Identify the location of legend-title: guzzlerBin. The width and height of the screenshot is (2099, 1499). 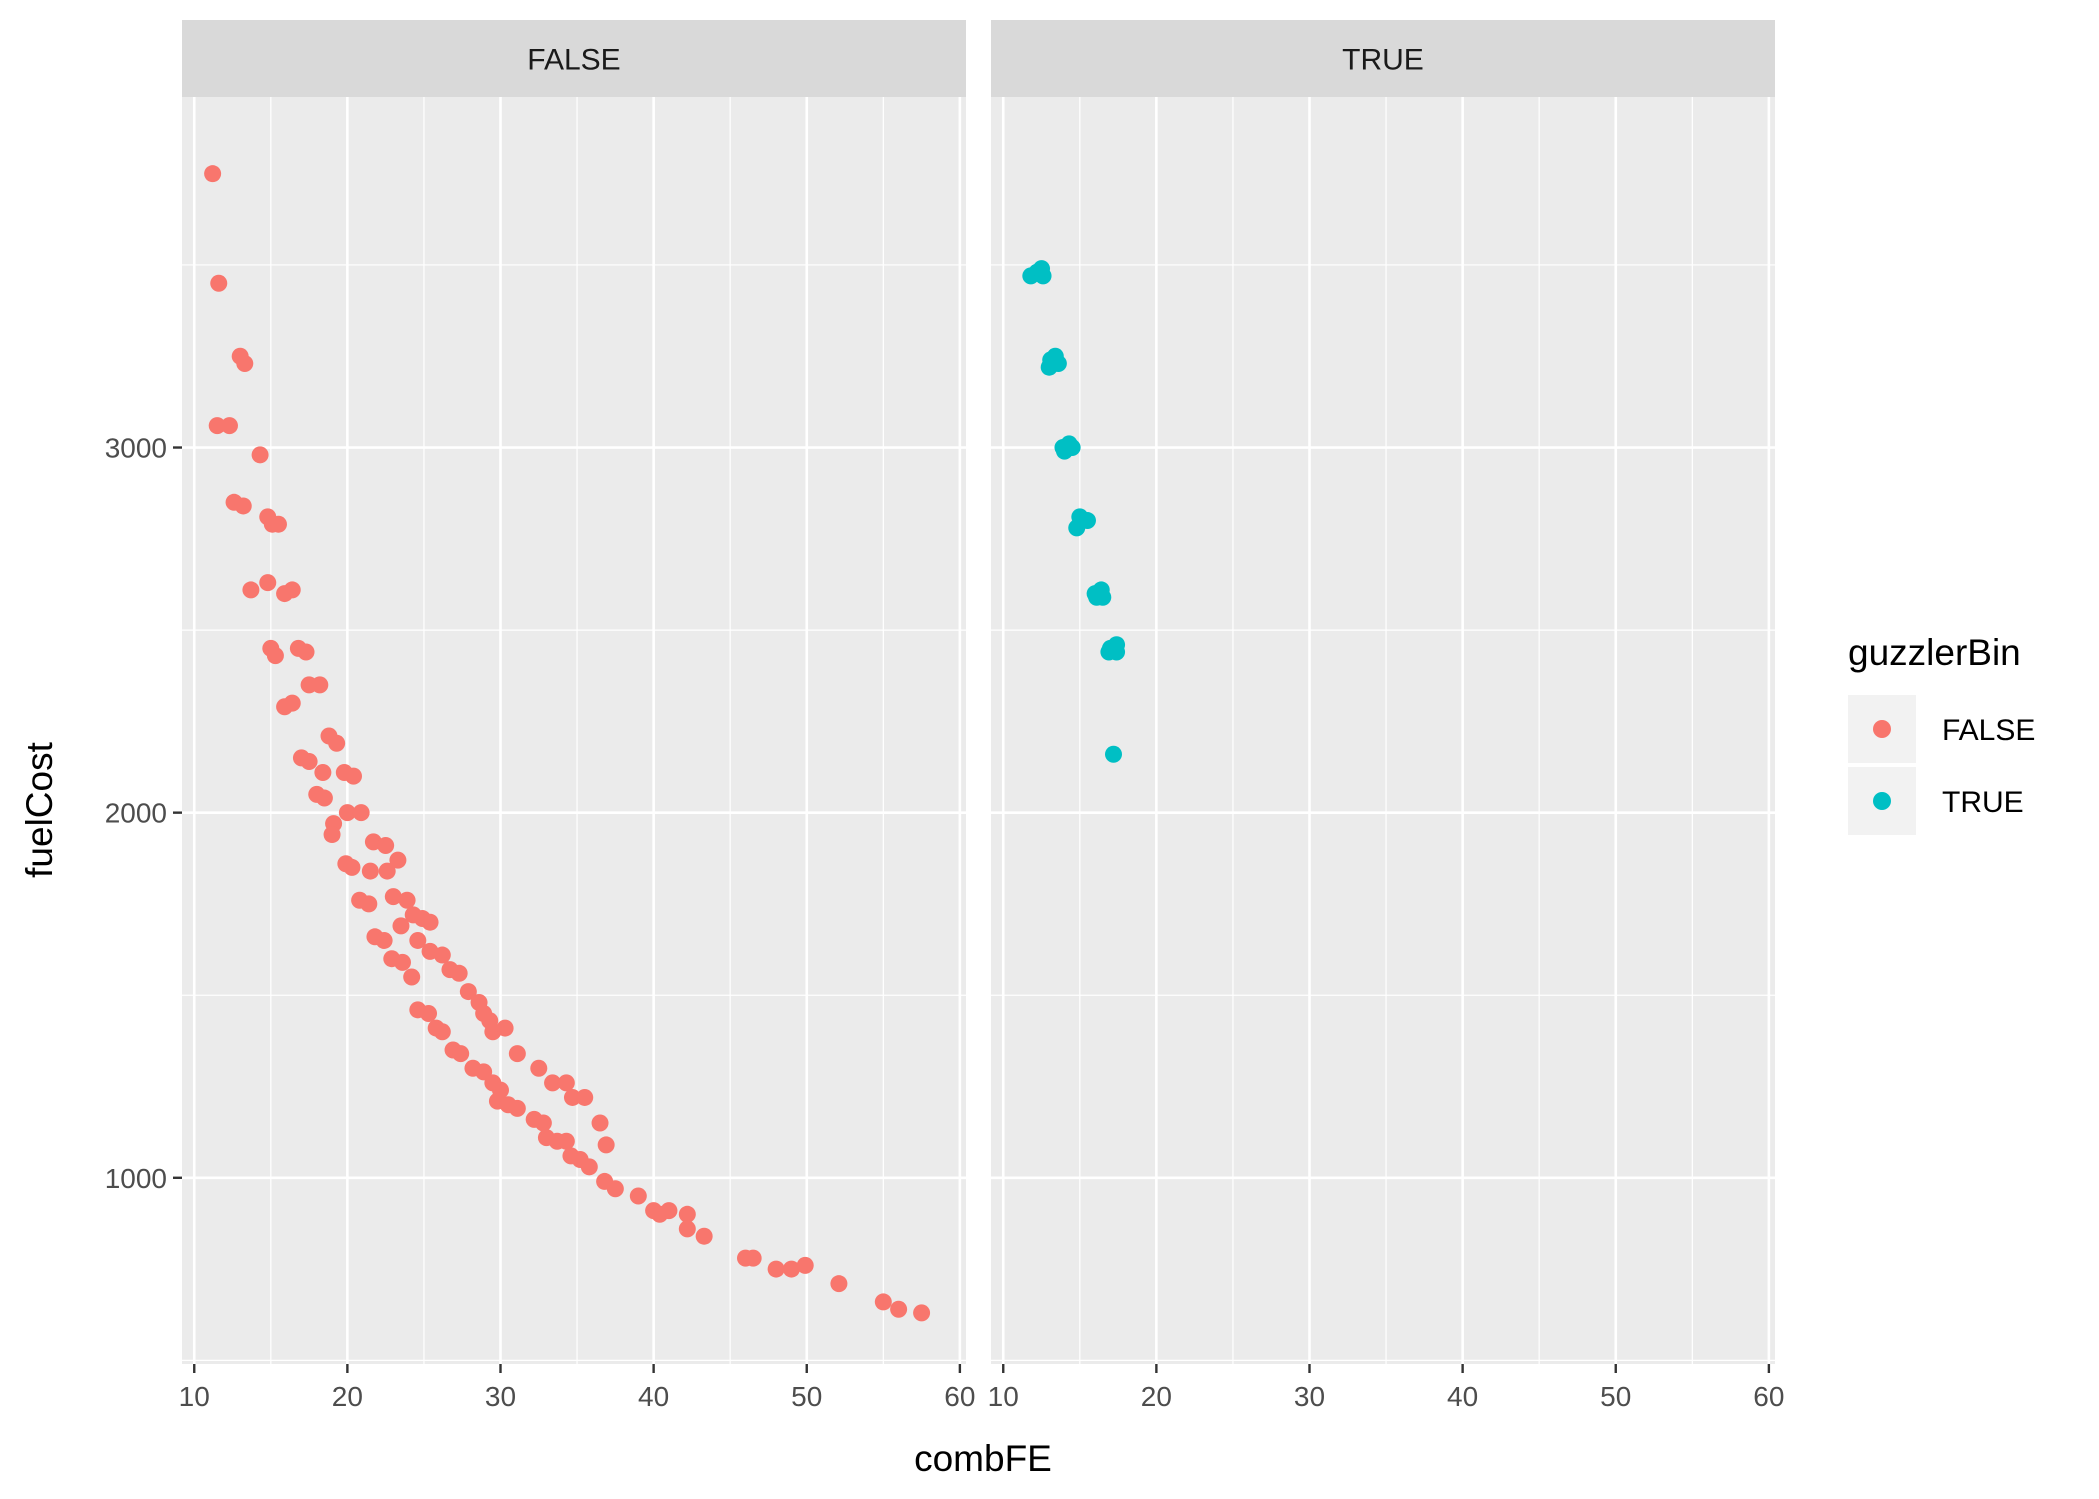
(1934, 652).